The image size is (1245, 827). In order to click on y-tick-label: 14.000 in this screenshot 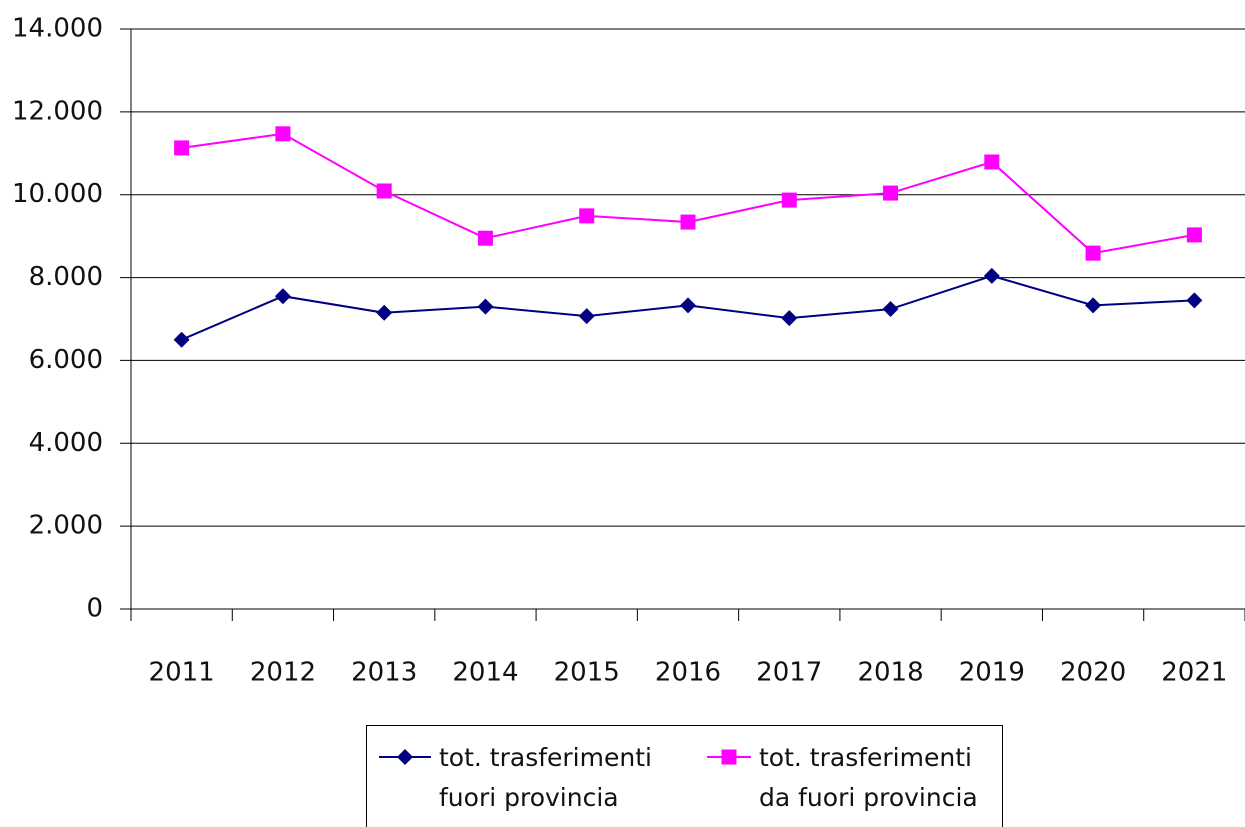, I will do `click(57, 29)`.